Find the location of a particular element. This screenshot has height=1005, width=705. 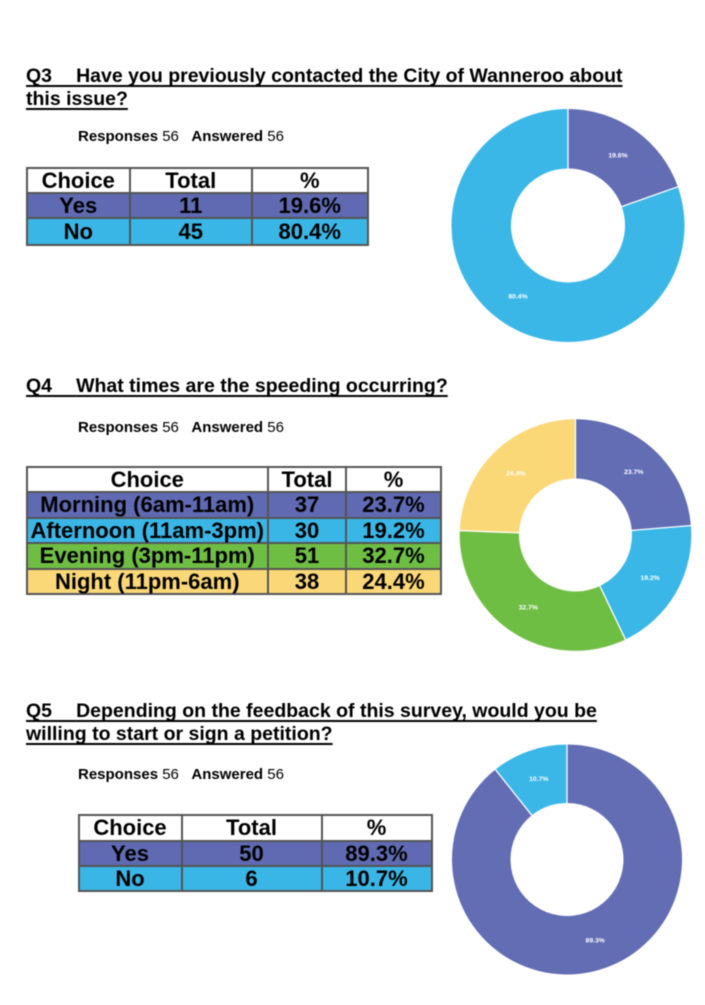

svg-text: 80.4% is located at coordinates (517, 297).